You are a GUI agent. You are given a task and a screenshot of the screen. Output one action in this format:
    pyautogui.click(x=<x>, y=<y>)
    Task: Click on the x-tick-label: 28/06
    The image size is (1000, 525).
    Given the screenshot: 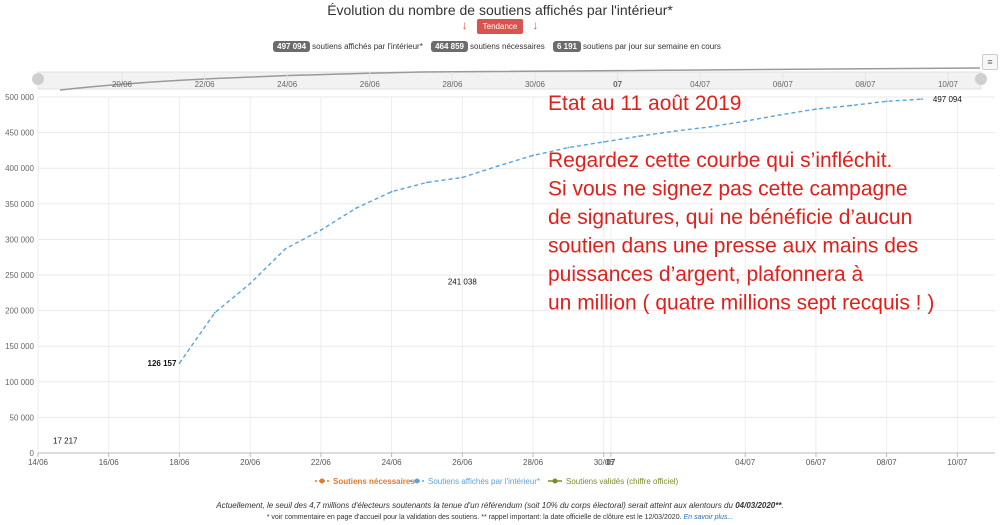 What is the action you would take?
    pyautogui.click(x=533, y=462)
    